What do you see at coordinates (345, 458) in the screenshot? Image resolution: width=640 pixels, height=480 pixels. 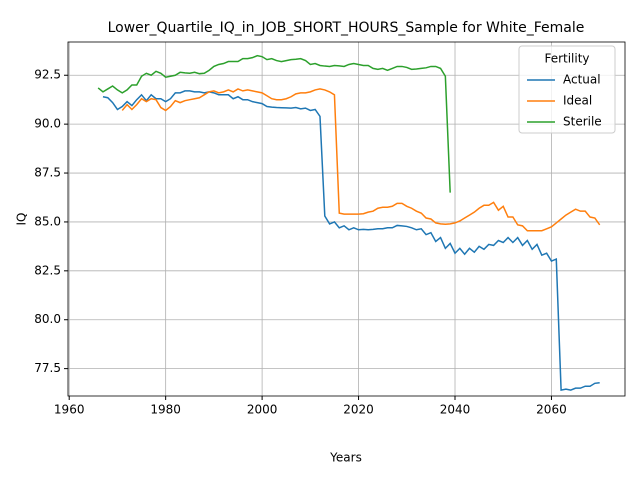 I see `x-axis-label: Years` at bounding box center [345, 458].